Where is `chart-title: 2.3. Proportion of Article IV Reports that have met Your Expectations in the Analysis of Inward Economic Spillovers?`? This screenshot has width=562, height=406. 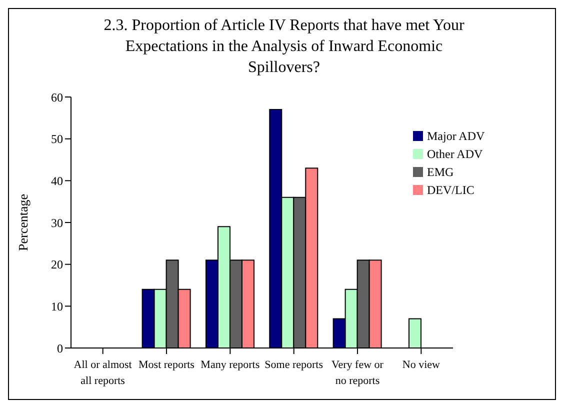 chart-title: 2.3. Proportion of Article IV Reports that have met Your Expectations in the Analysis of Inward Economic Spillovers? is located at coordinates (284, 47).